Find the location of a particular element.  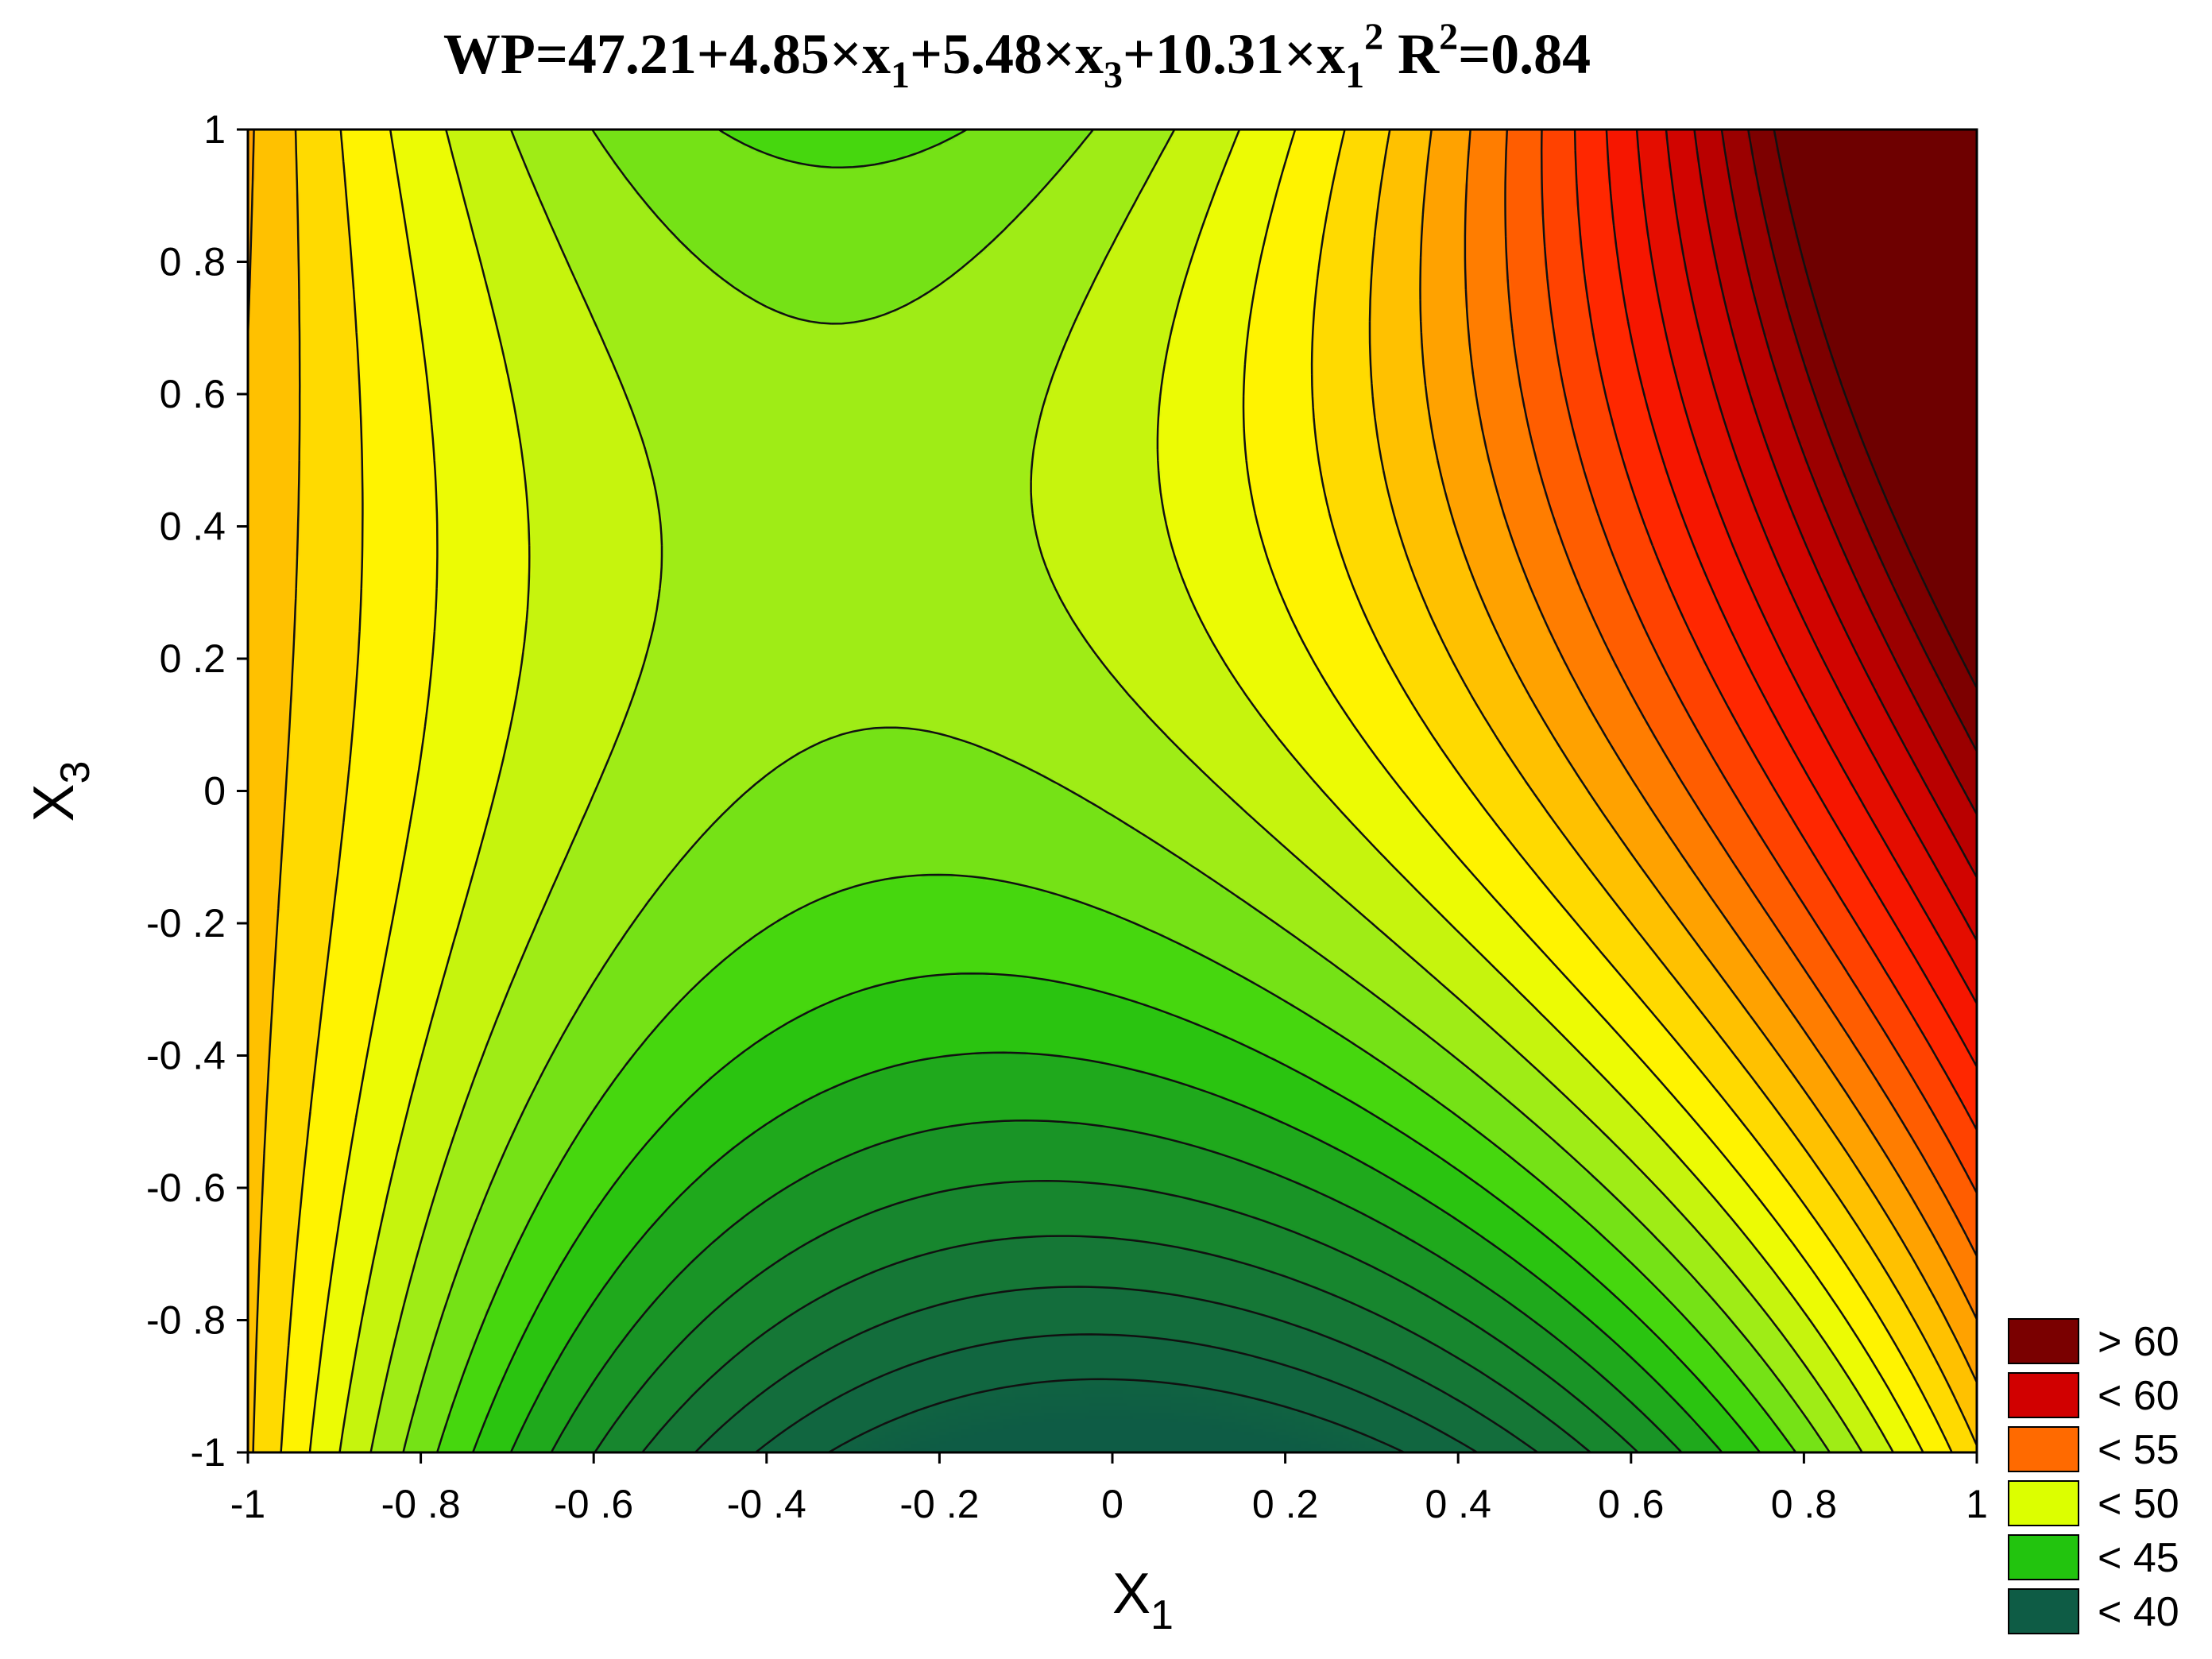

x-tick-label: 0 .6 is located at coordinates (1631, 1504).